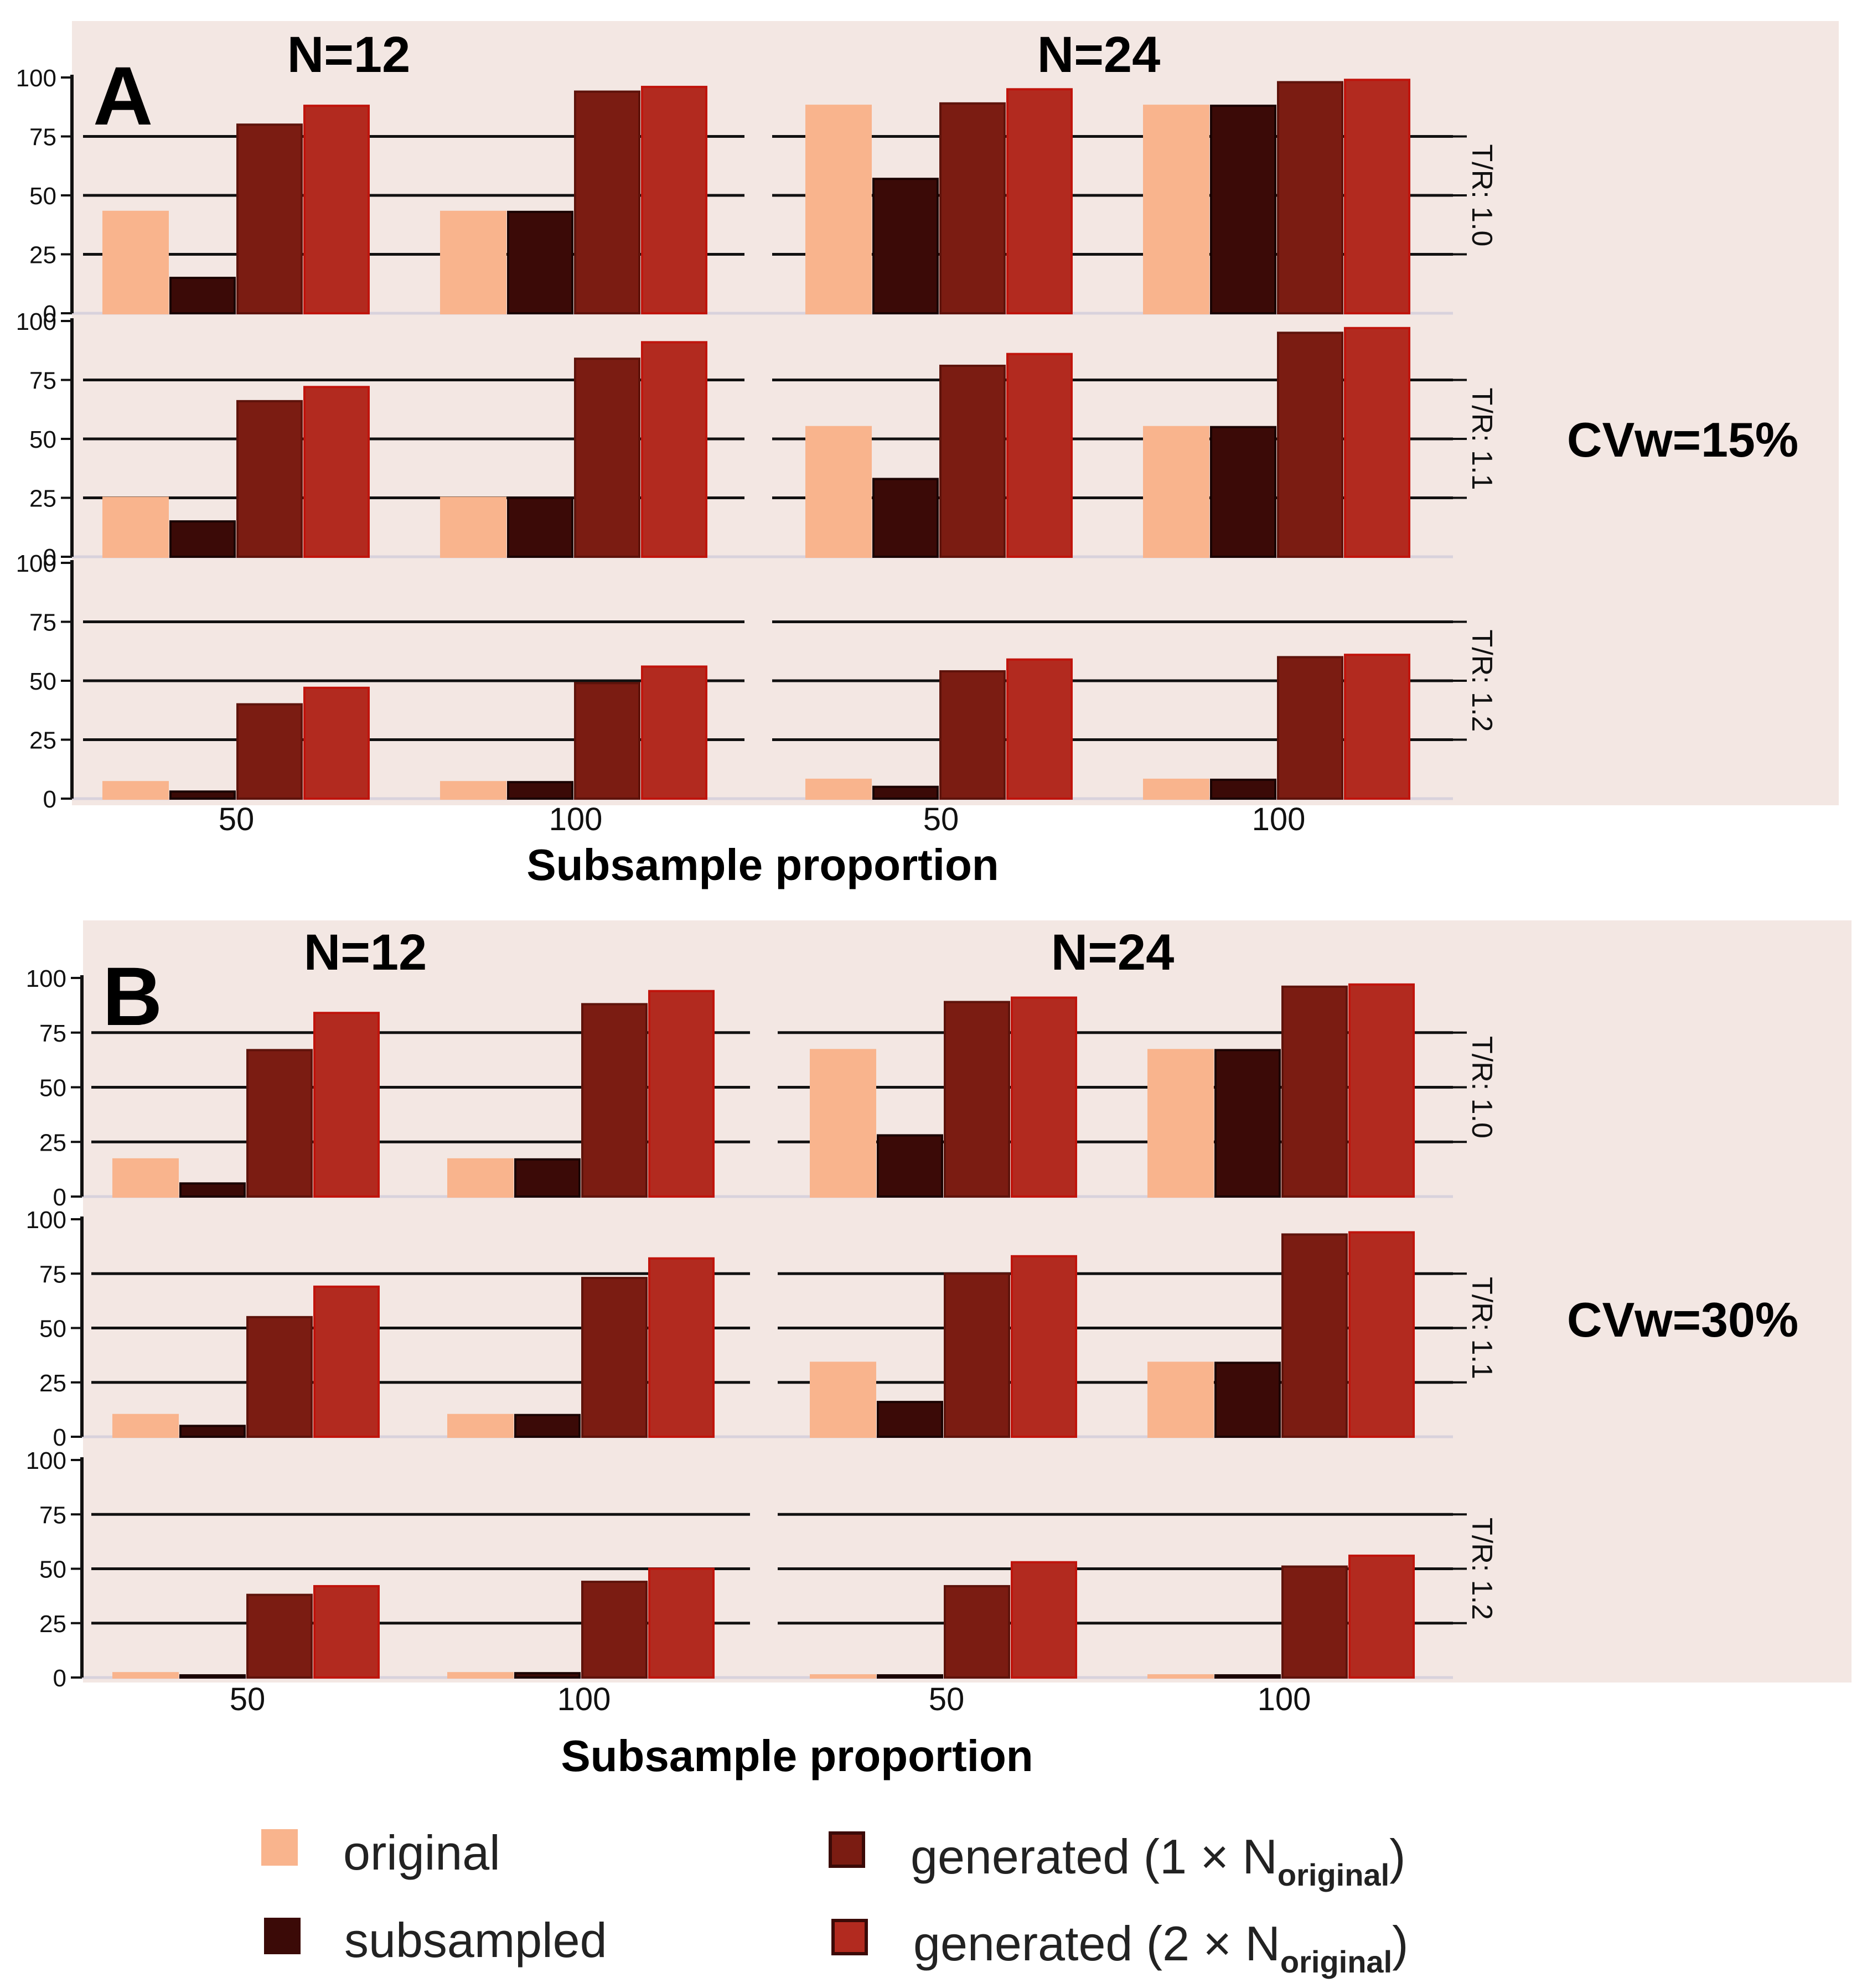 This screenshot has width=1867, height=1988. What do you see at coordinates (1683, 1319) in the screenshot?
I see `cvw-label: CVw=30%` at bounding box center [1683, 1319].